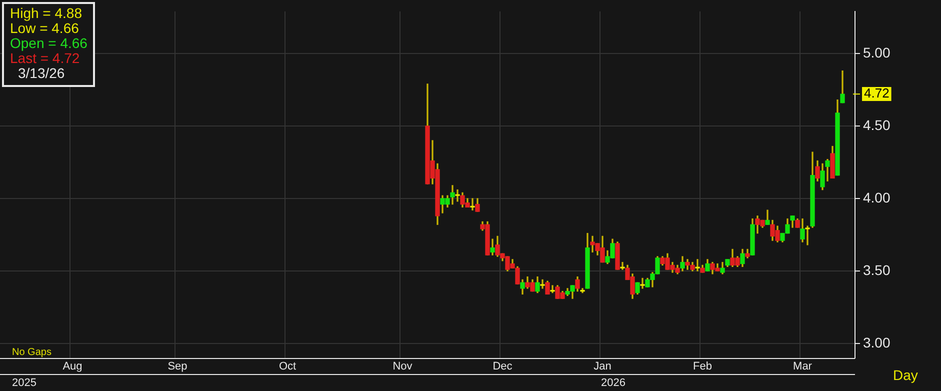 This screenshot has height=391, width=941. I want to click on y-tick-label: 5.00, so click(876, 52).